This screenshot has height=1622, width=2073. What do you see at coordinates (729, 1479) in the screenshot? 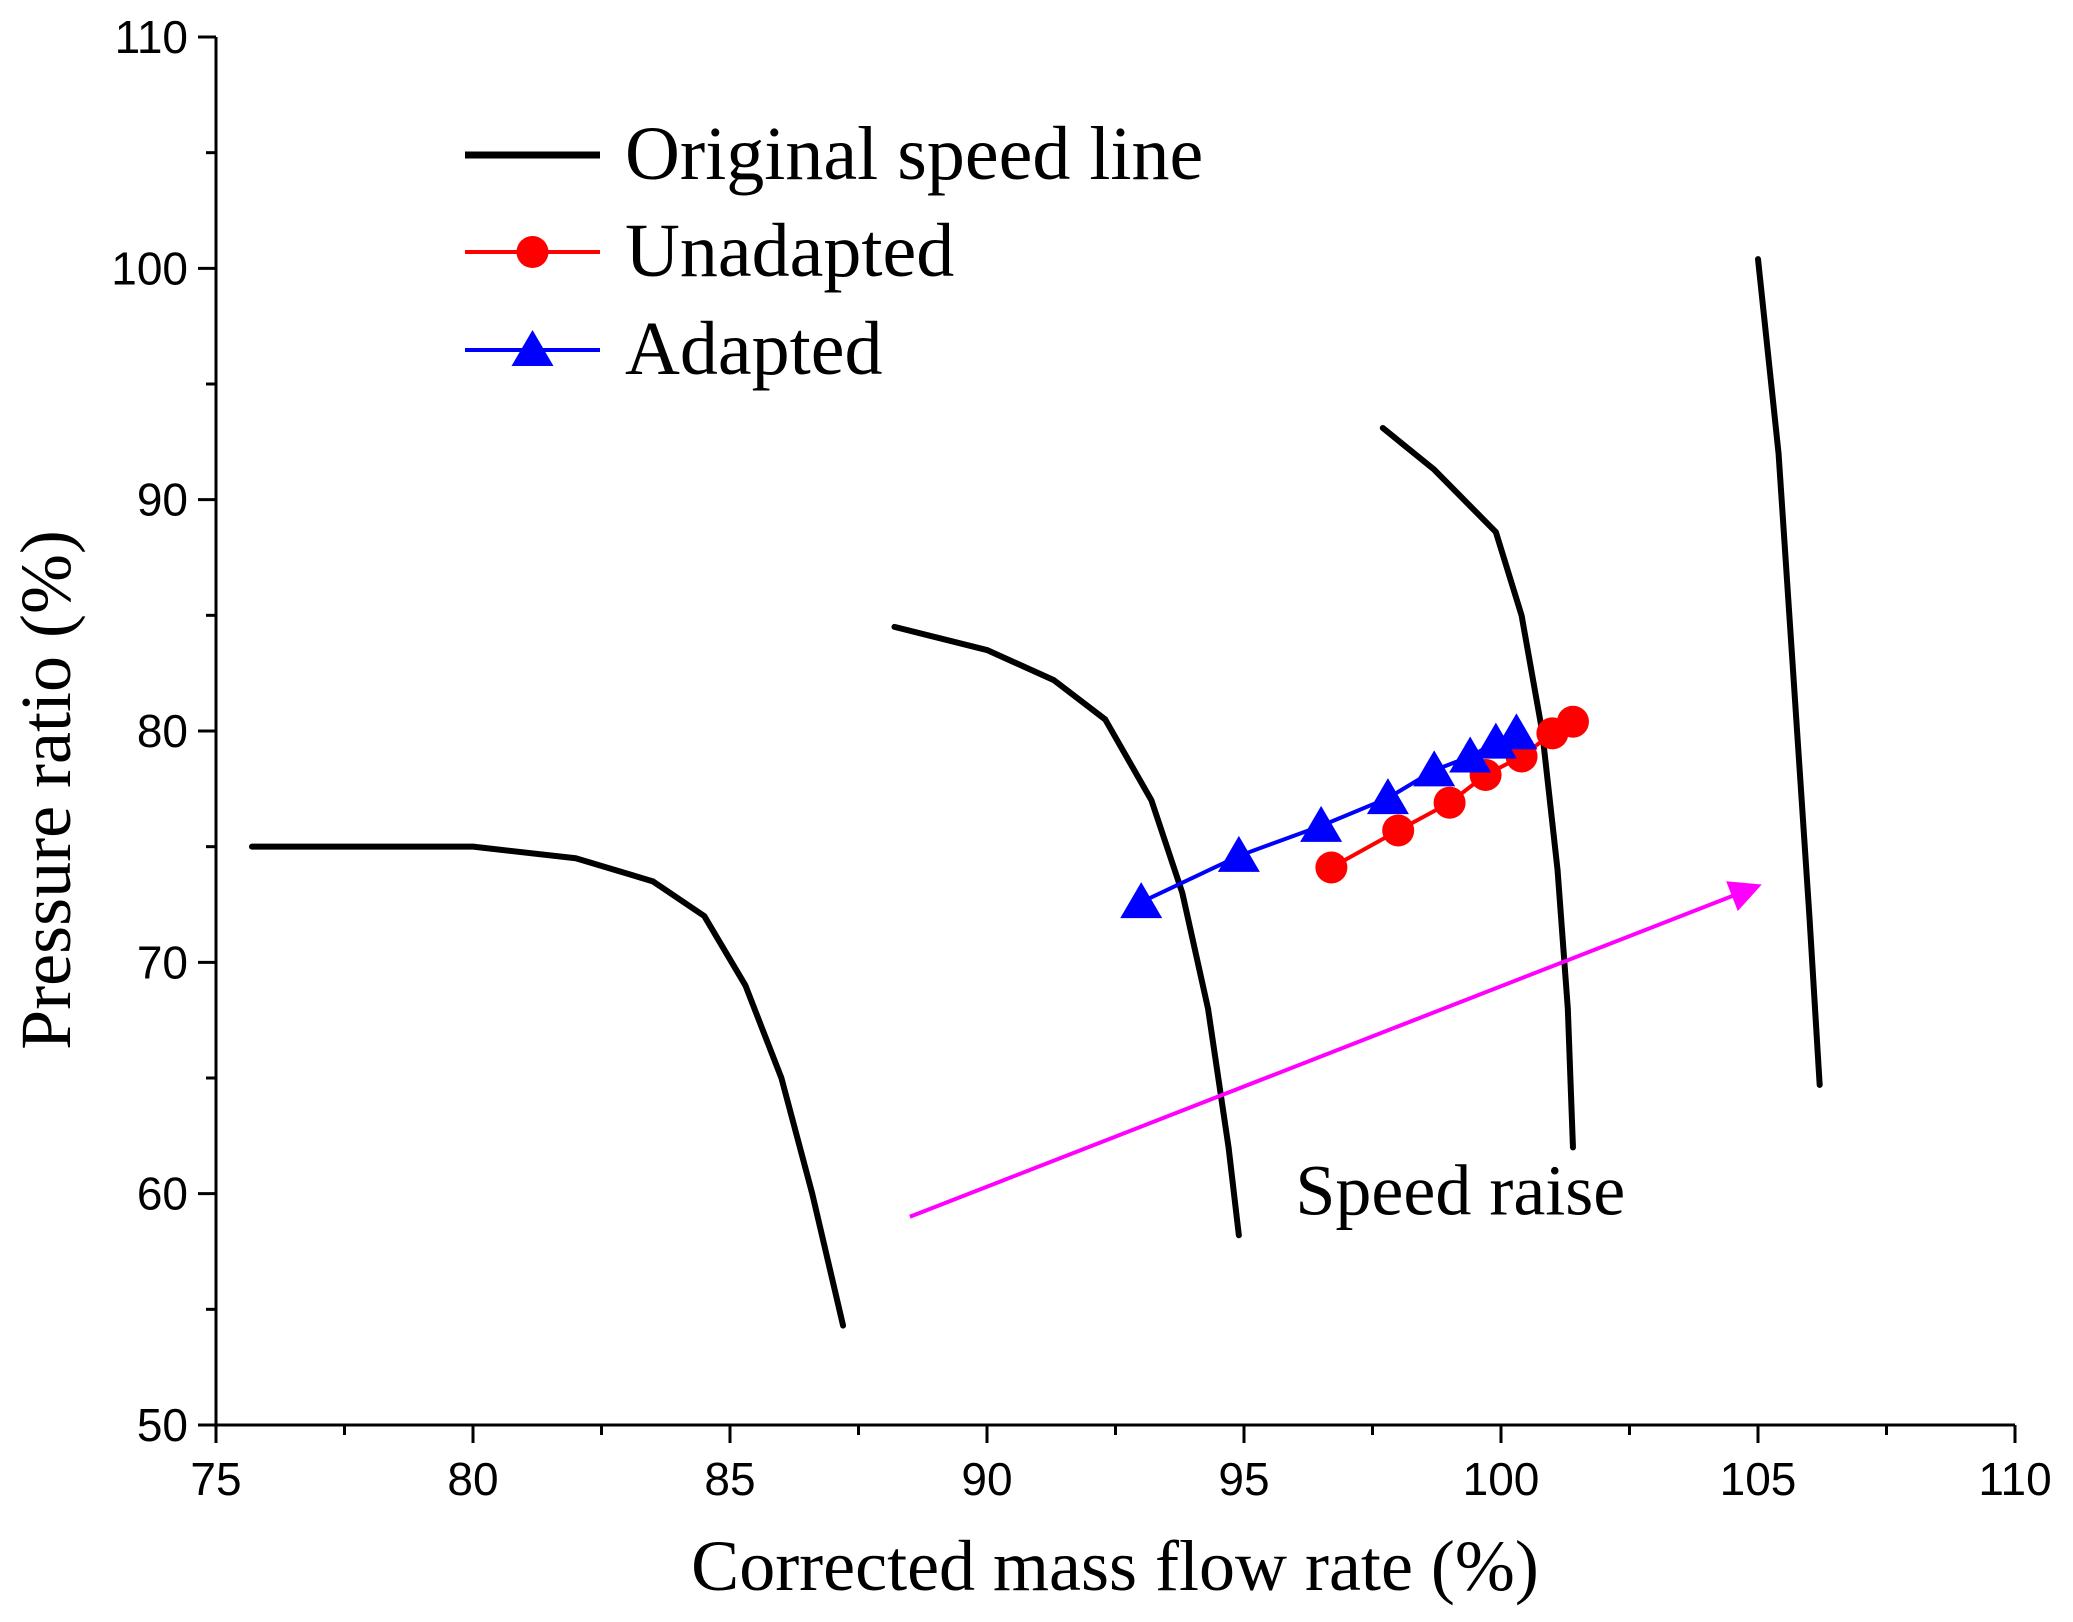
I see `x-tick-label: 85` at bounding box center [729, 1479].